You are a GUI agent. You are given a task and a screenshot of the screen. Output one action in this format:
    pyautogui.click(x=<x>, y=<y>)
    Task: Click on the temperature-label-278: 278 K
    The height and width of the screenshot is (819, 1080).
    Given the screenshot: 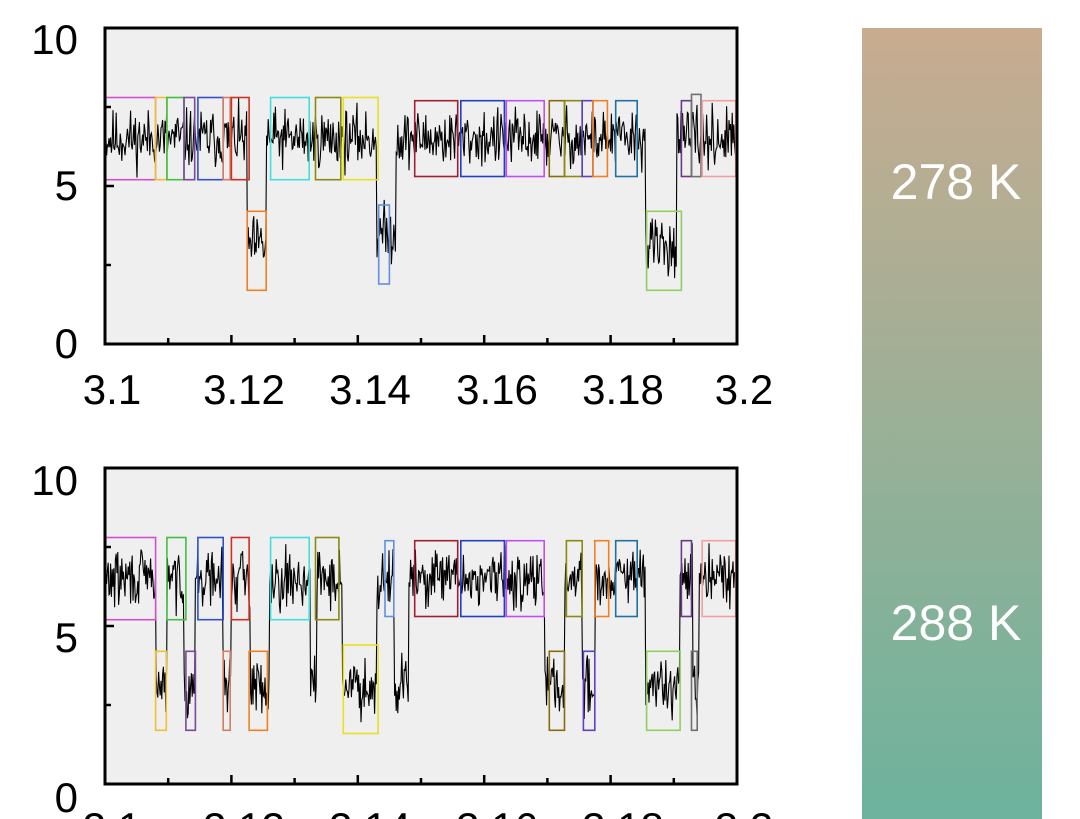 What is the action you would take?
    pyautogui.click(x=956, y=182)
    